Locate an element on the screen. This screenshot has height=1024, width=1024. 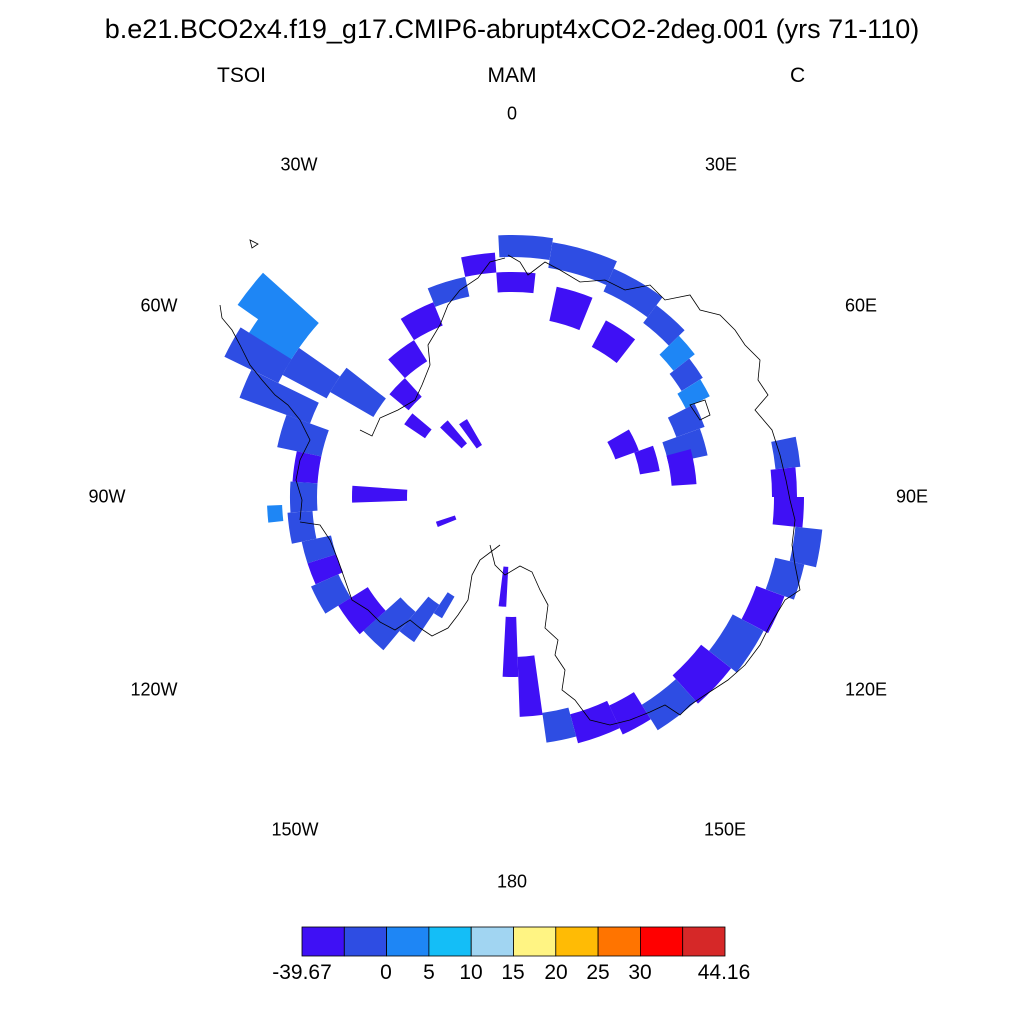
colorbar-label: 15 is located at coordinates (513, 972).